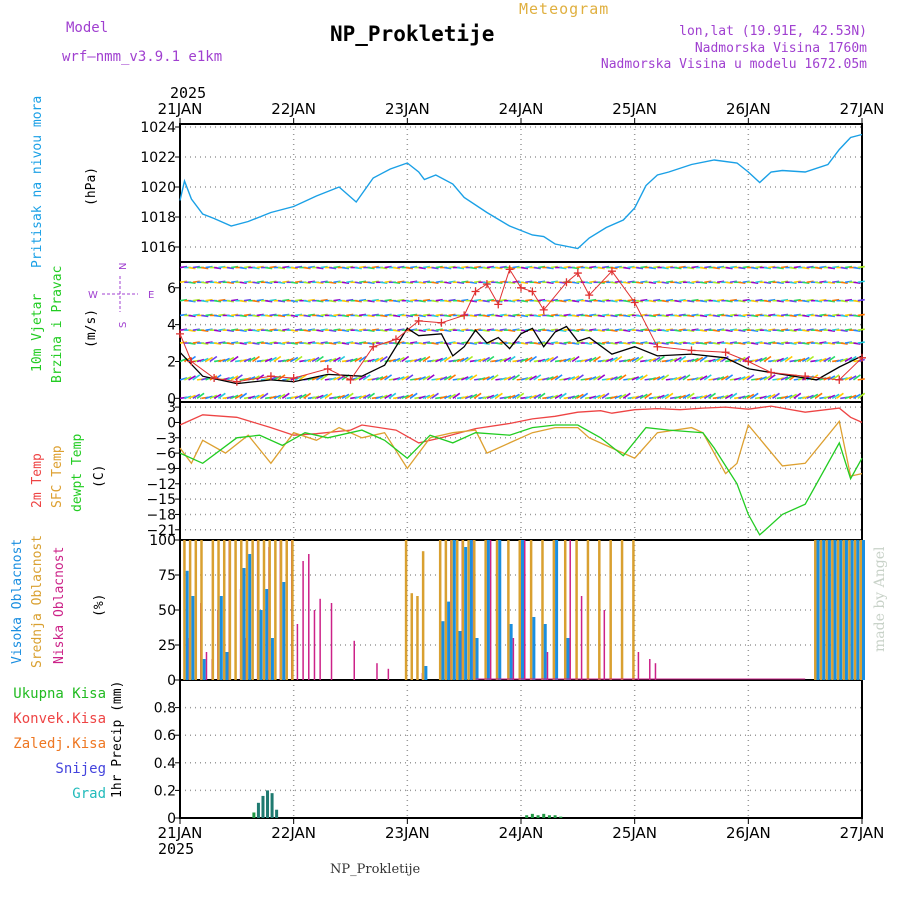 The height and width of the screenshot is (900, 900). What do you see at coordinates (120, 294) in the screenshot?
I see `compass-cross` at bounding box center [120, 294].